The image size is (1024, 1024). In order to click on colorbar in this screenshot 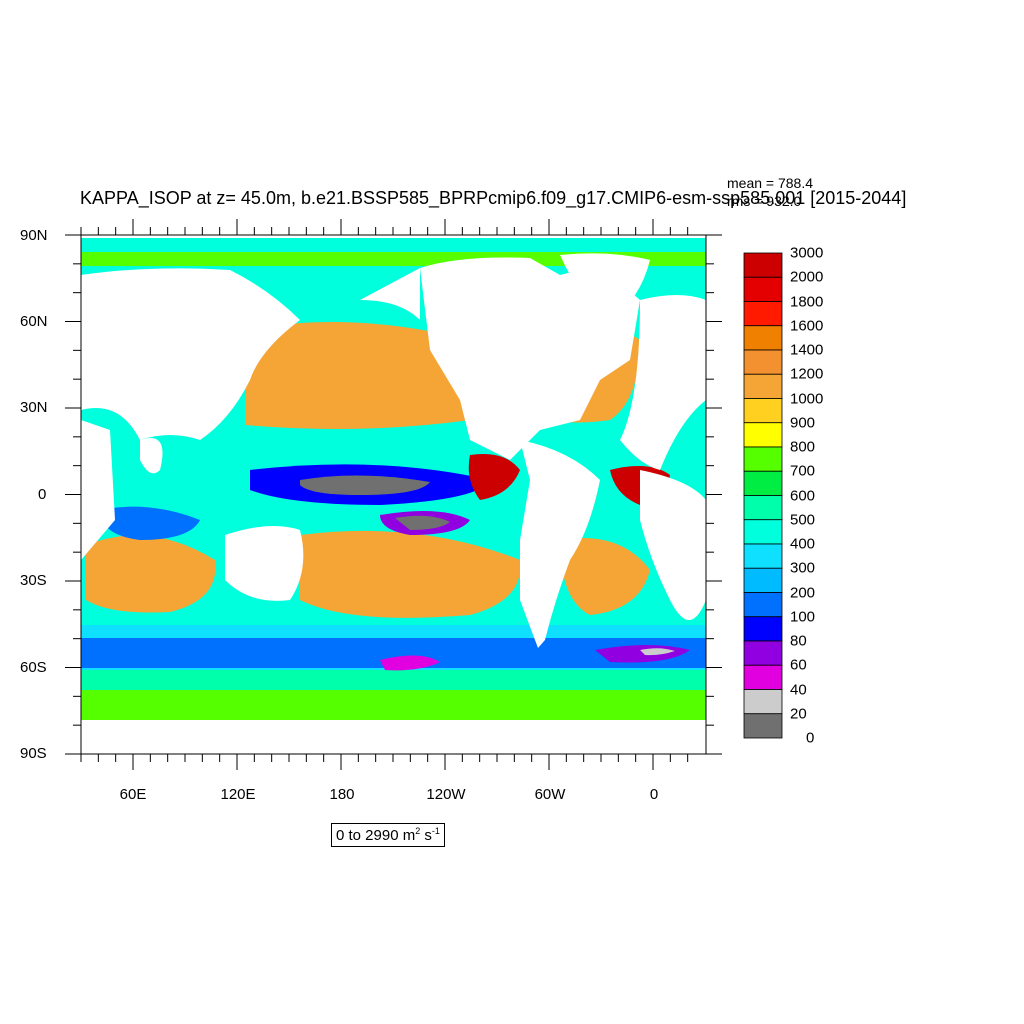, I will do `click(763, 495)`.